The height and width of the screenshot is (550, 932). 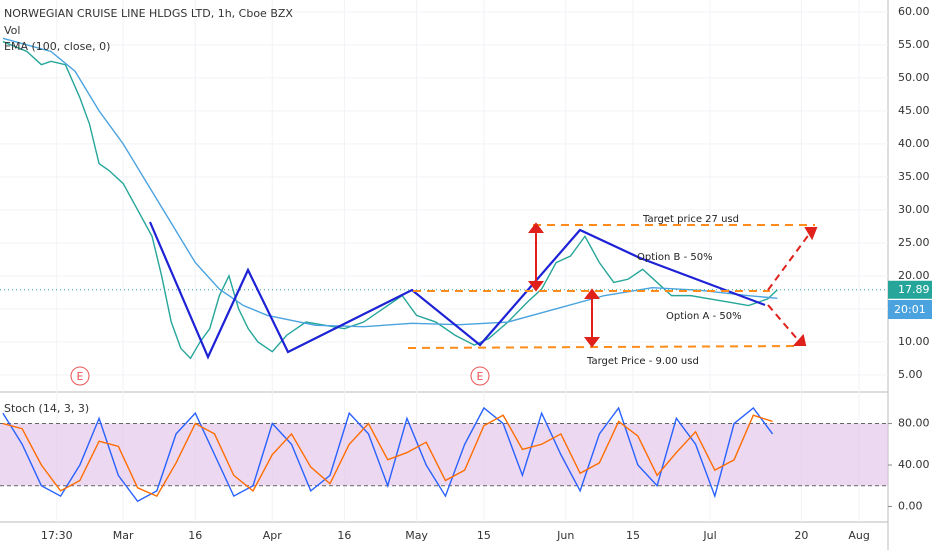 I want to click on y-tick-label: 45.00, so click(x=914, y=110).